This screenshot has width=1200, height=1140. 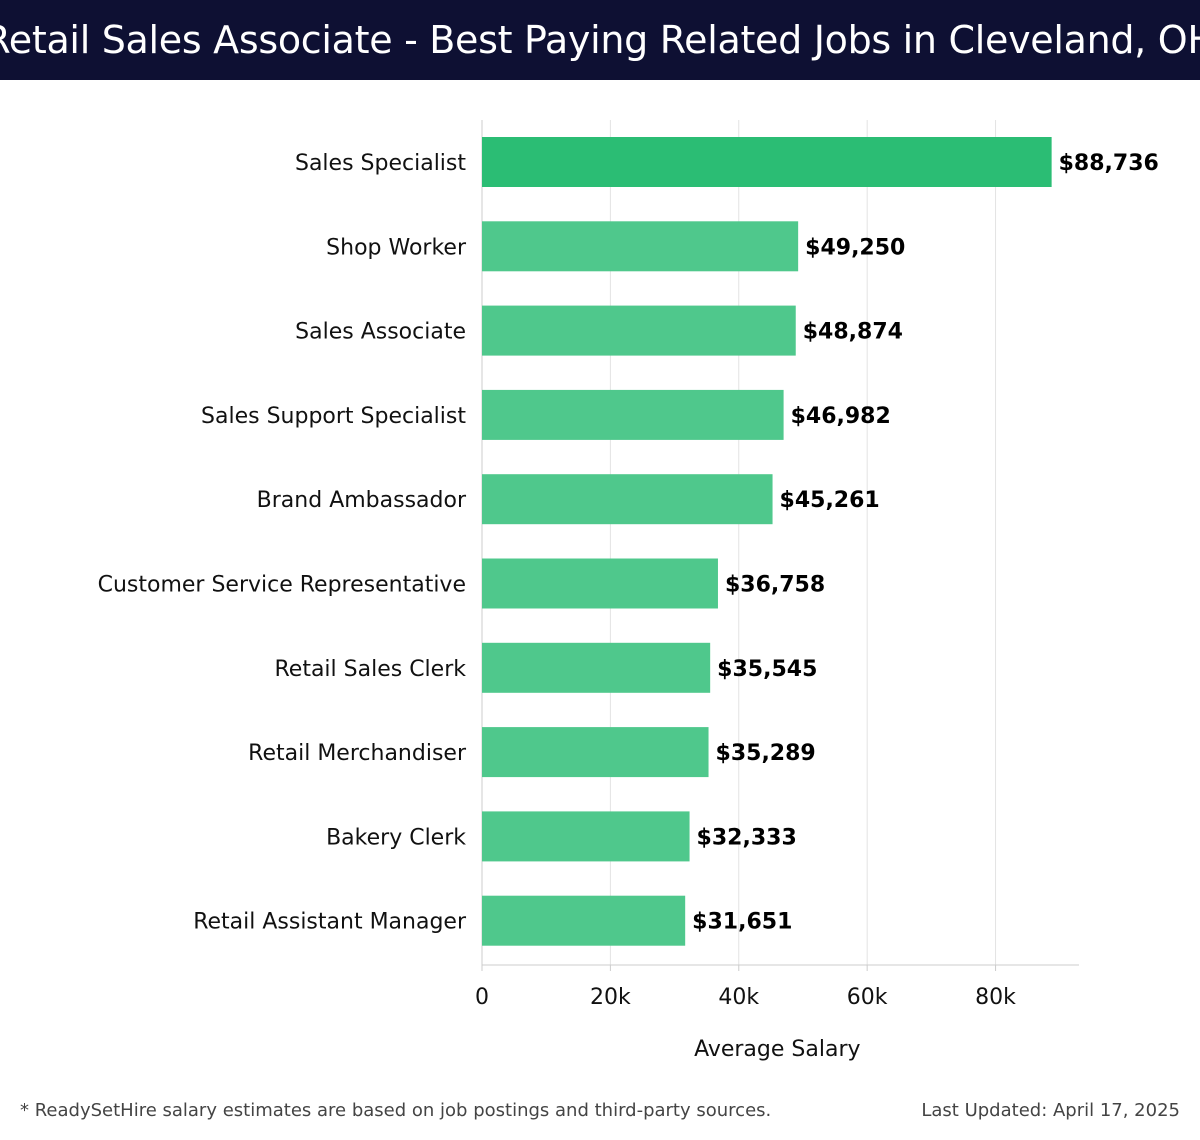 What do you see at coordinates (742, 922) in the screenshot?
I see `value-label: $31,651` at bounding box center [742, 922].